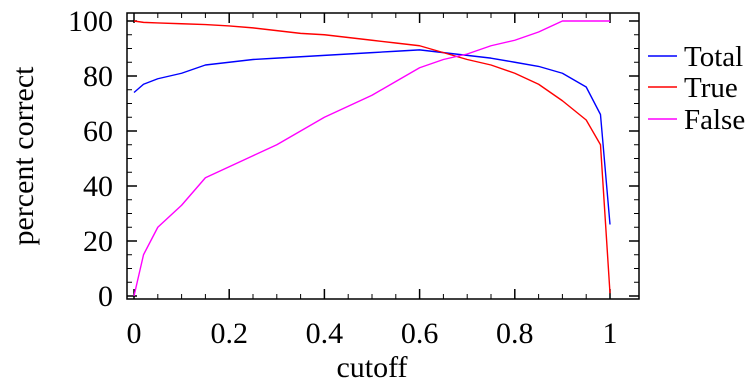 The width and height of the screenshot is (756, 385). Describe the element at coordinates (371, 367) in the screenshot. I see `x-axis-label: cutoff` at that location.